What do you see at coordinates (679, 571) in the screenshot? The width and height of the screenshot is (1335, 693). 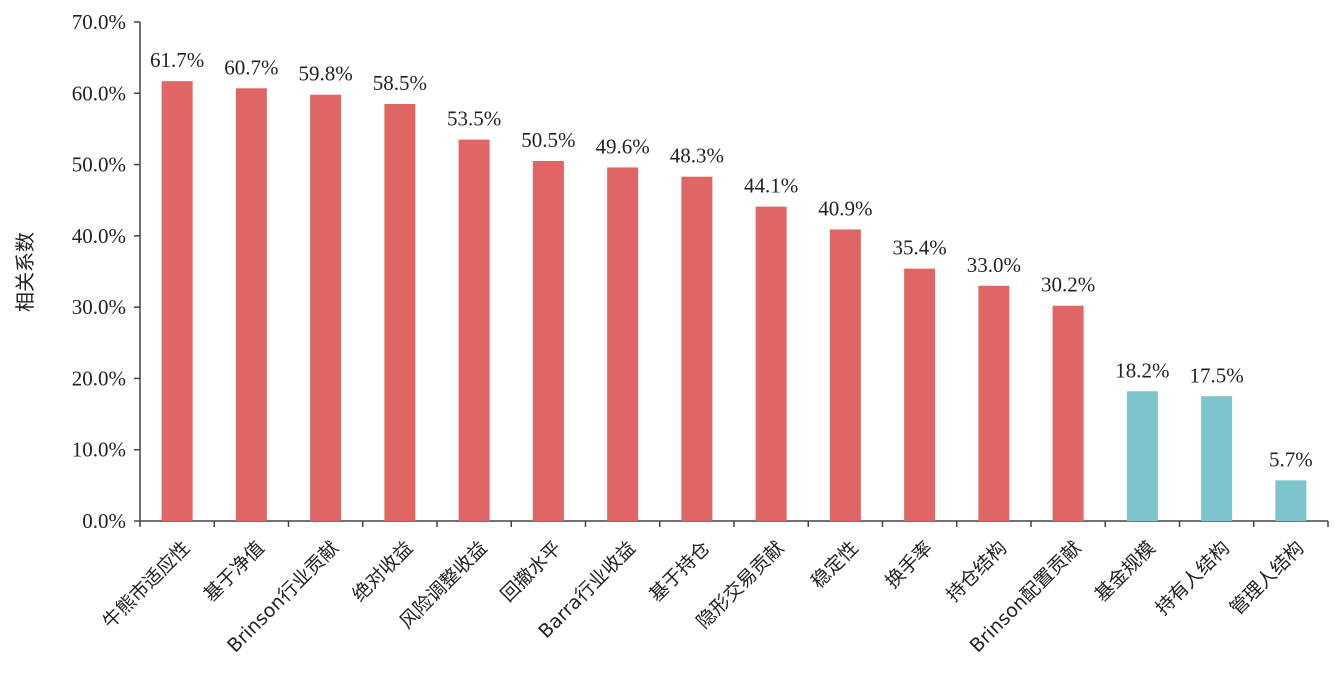 I see `x-tick-label: 基于持仓` at bounding box center [679, 571].